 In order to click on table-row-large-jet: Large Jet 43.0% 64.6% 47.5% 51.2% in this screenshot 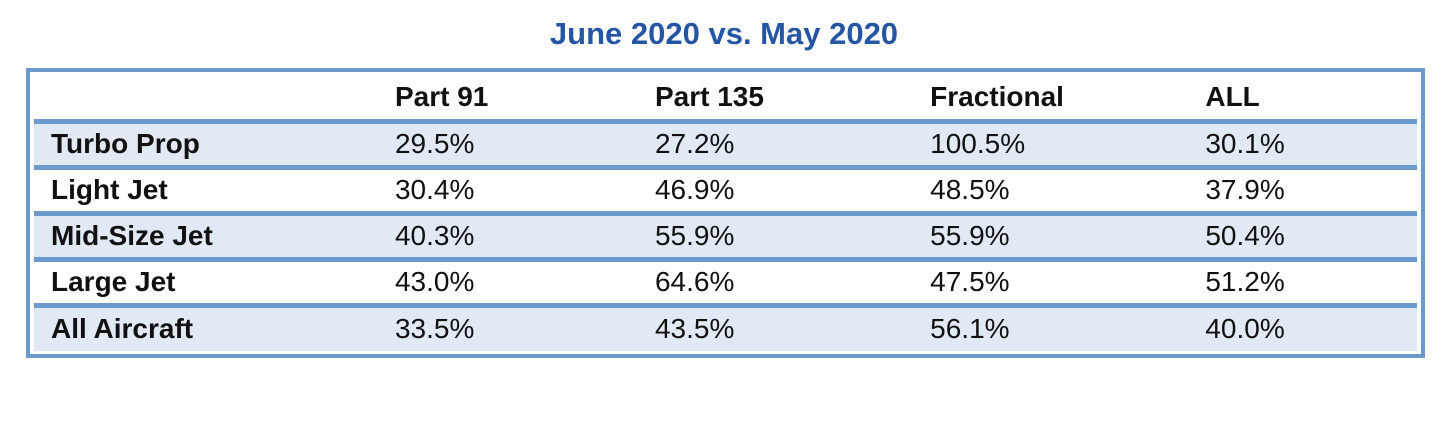, I will do `click(725, 282)`.